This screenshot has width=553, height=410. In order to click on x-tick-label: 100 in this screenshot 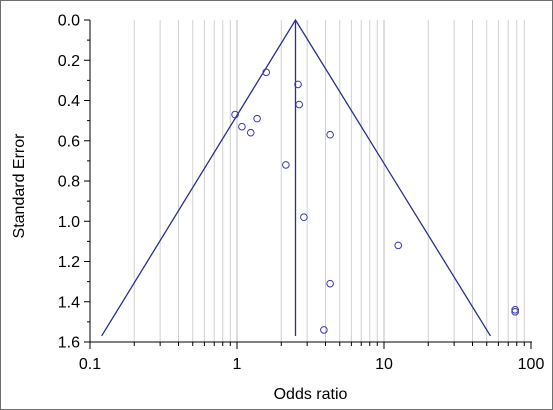, I will do `click(531, 364)`.